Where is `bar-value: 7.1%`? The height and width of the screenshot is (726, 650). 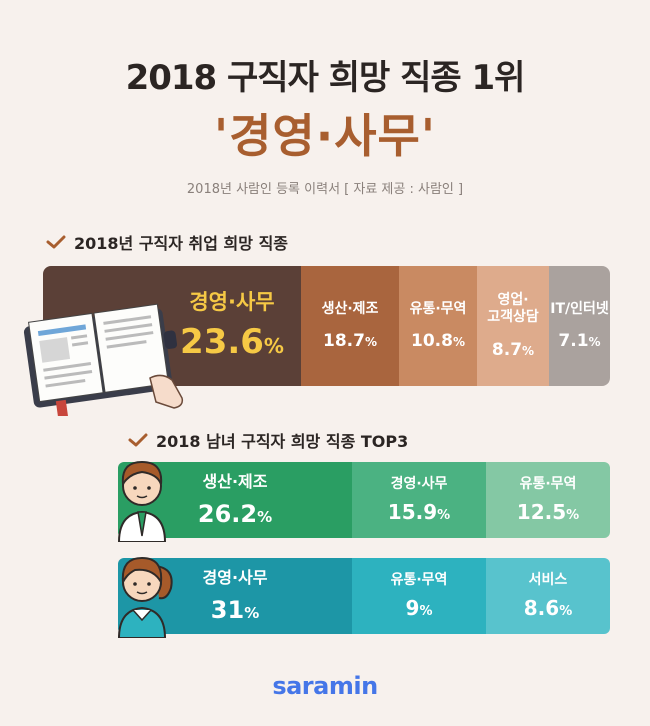 bar-value: 7.1% is located at coordinates (579, 341).